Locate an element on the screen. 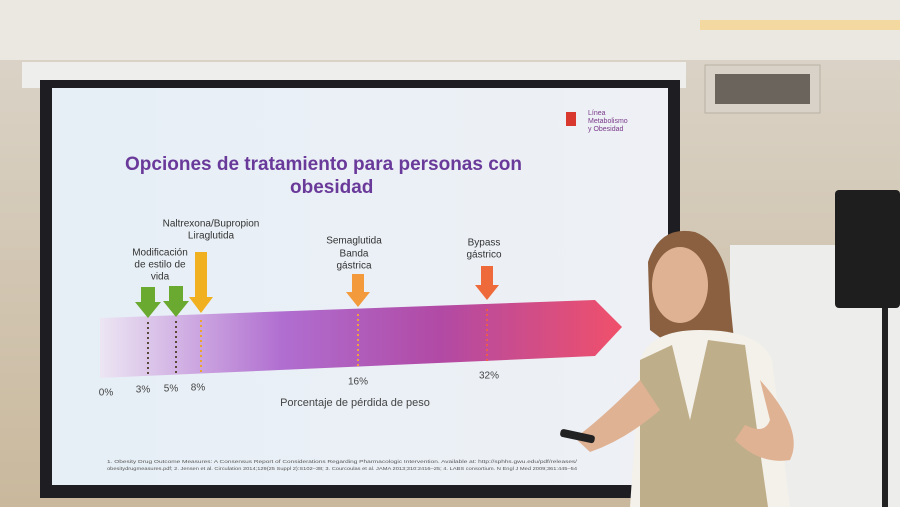  tick-label: 16% is located at coordinates (358, 382).